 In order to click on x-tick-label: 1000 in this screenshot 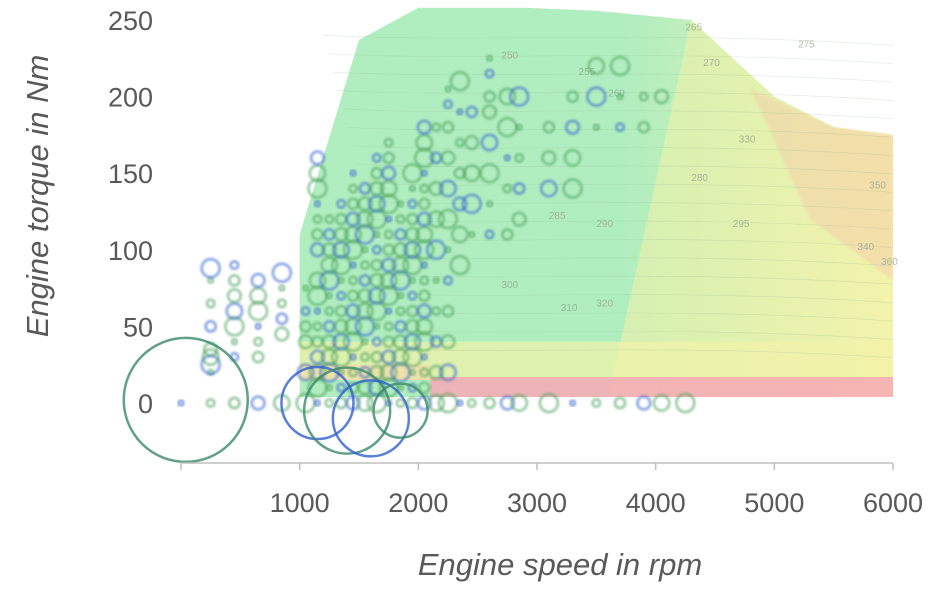, I will do `click(300, 503)`.